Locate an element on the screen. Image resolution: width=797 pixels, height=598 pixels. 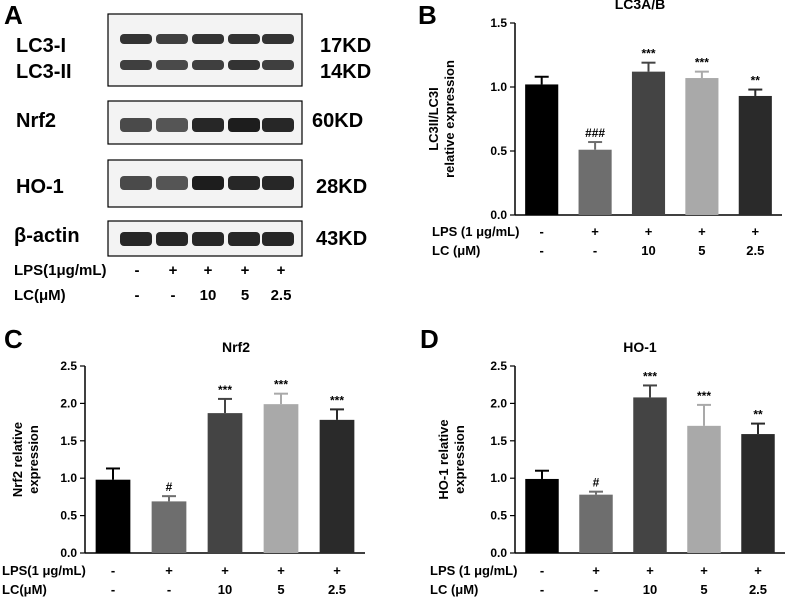
x-row2-value: 5 is located at coordinates (703, 589).